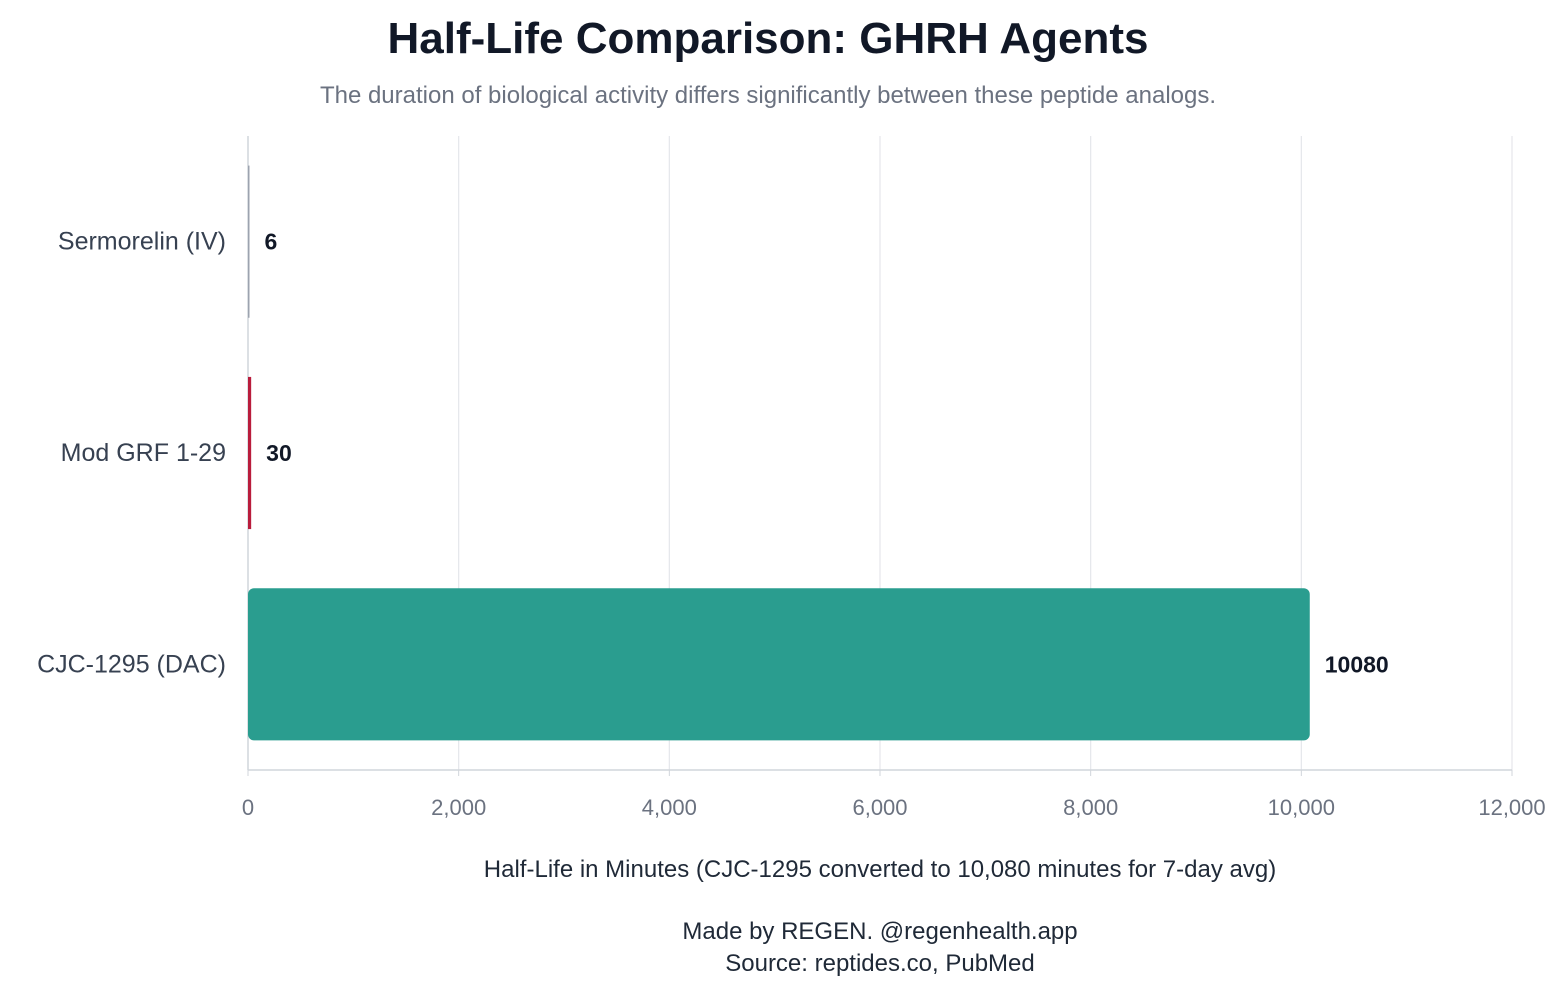 This screenshot has width=1560, height=1000. What do you see at coordinates (1301, 807) in the screenshot?
I see `x-tick-label: 10,000` at bounding box center [1301, 807].